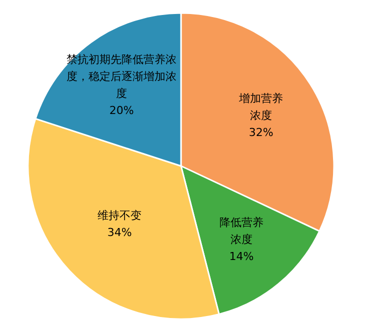 The height and width of the screenshot is (321, 377). What do you see at coordinates (261, 133) in the screenshot?
I see `data-label: 32%` at bounding box center [261, 133].